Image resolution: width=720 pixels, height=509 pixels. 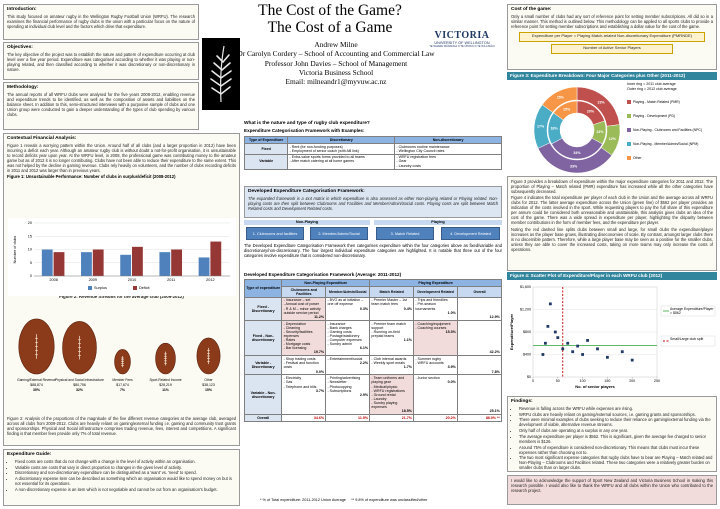 I want to click on cell-percent: 2.2%, so click(x=364, y=363).